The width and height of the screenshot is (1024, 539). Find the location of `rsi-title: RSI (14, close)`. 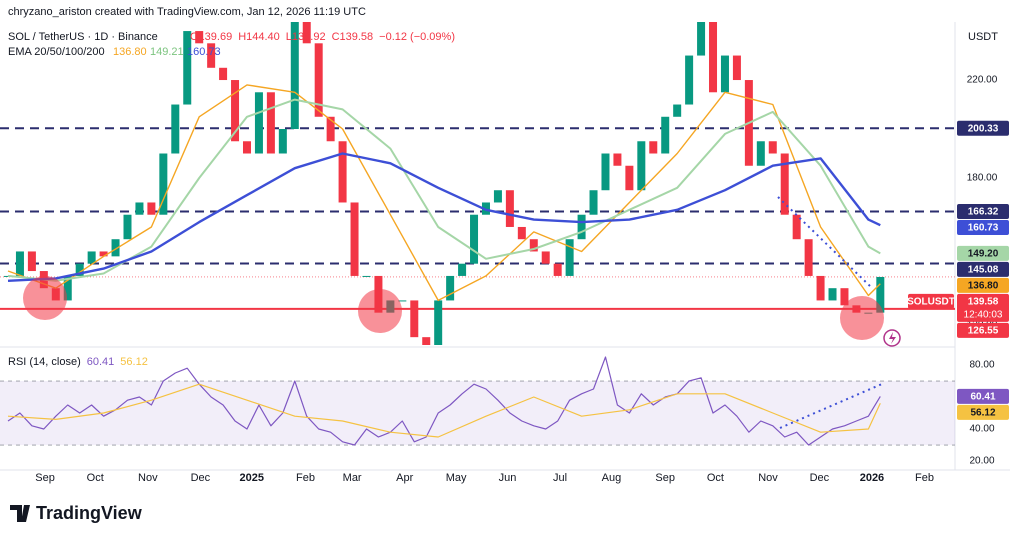

rsi-title: RSI (14, close) is located at coordinates (44, 362).